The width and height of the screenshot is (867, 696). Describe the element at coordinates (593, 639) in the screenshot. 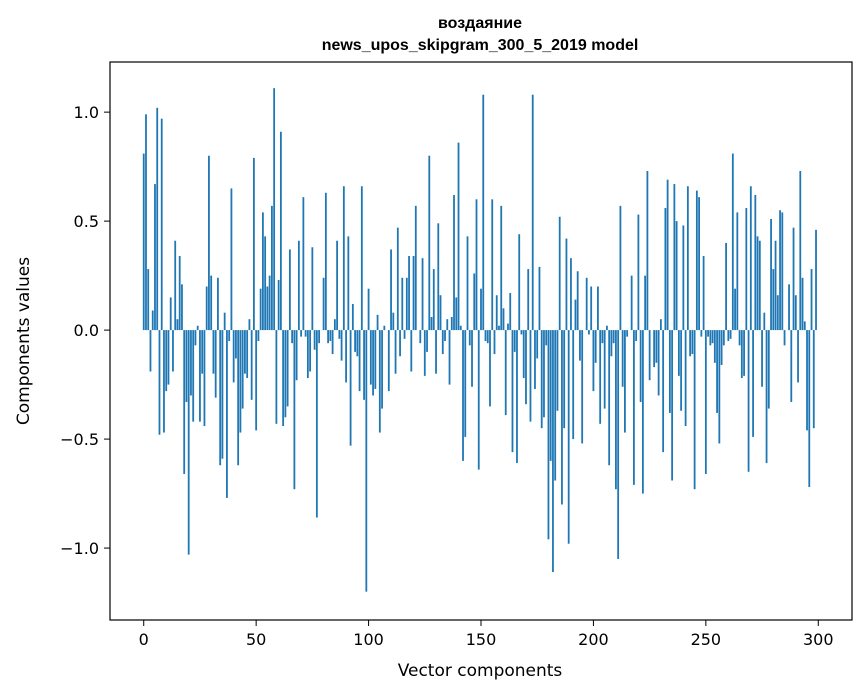

I see `x-tick-label: 200` at that location.